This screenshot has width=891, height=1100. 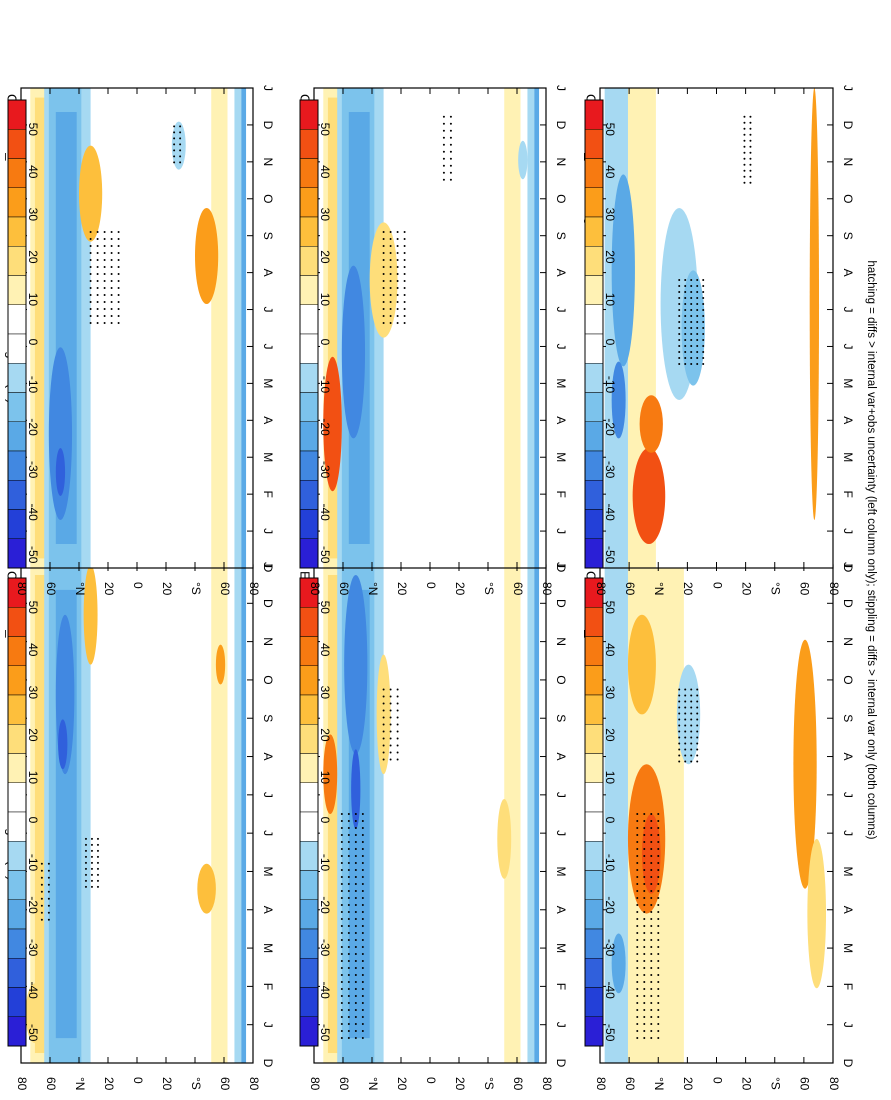 I want to click on lat-tick-label: 20, so click(x=460, y=1084).